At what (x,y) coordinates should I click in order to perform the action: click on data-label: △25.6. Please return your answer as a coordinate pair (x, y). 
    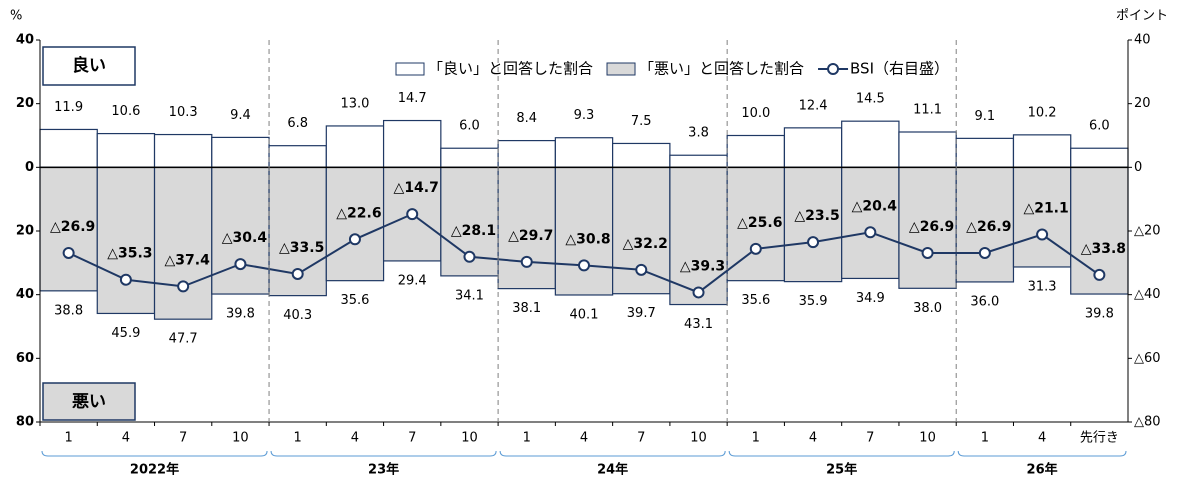
    Looking at the image, I should click on (759, 223).